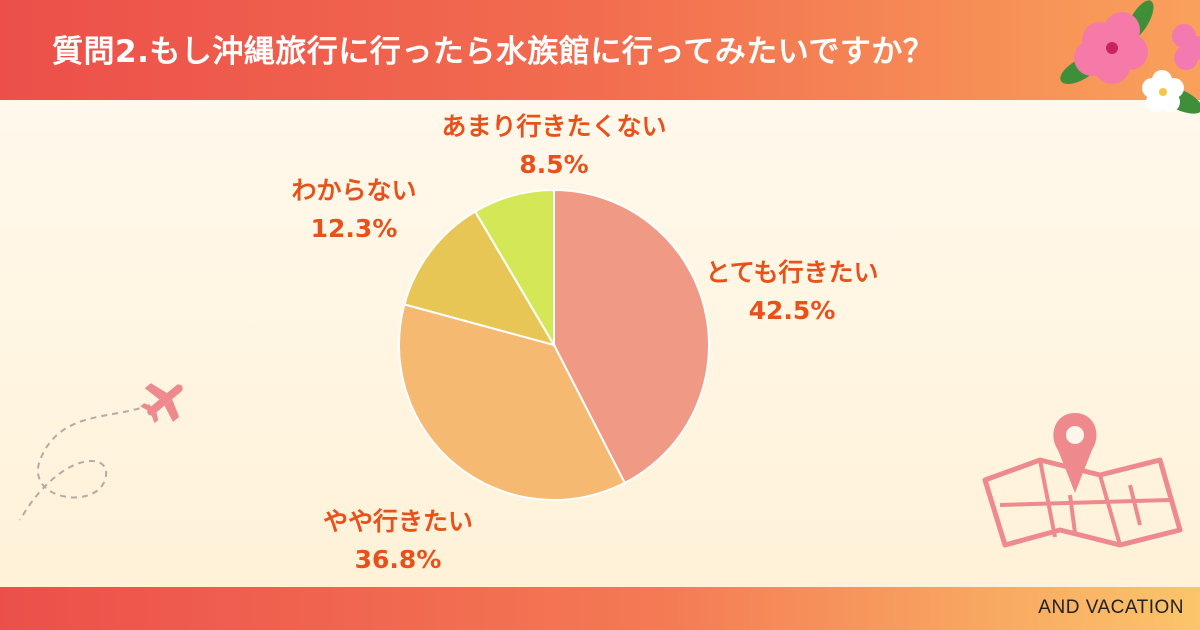 The image size is (1200, 630). Describe the element at coordinates (792, 272) in the screenshot. I see `slice-label: とても行きたい` at that location.